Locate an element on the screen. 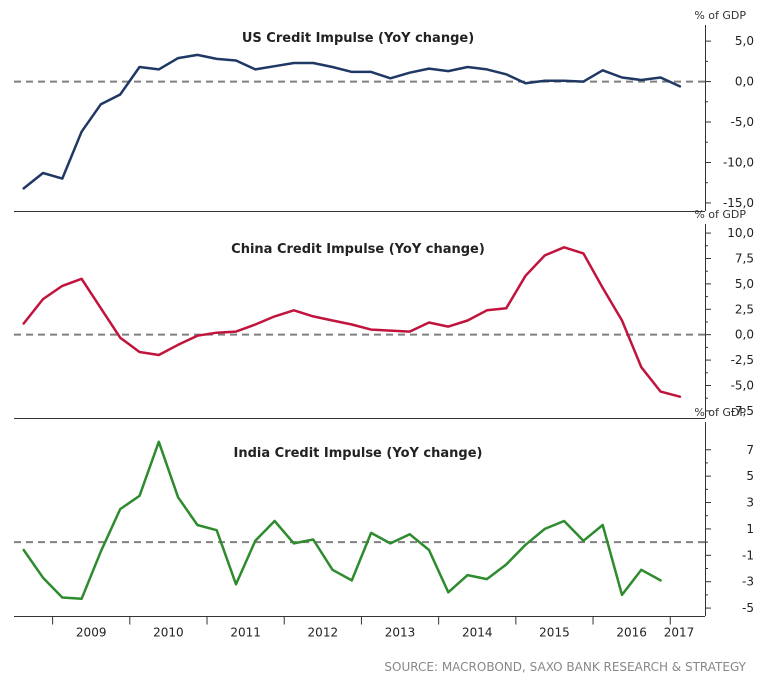 The height and width of the screenshot is (683, 761). x-tick-label: 2011 is located at coordinates (245, 633).